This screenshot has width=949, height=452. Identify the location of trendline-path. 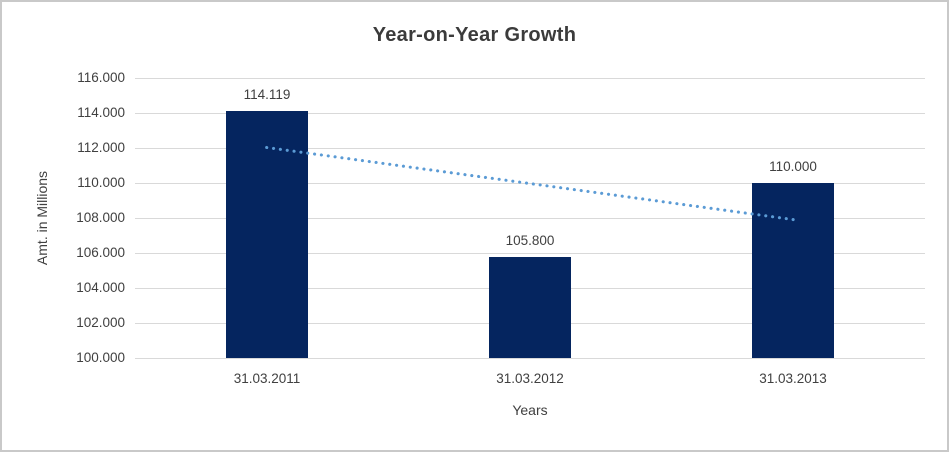
(530, 183).